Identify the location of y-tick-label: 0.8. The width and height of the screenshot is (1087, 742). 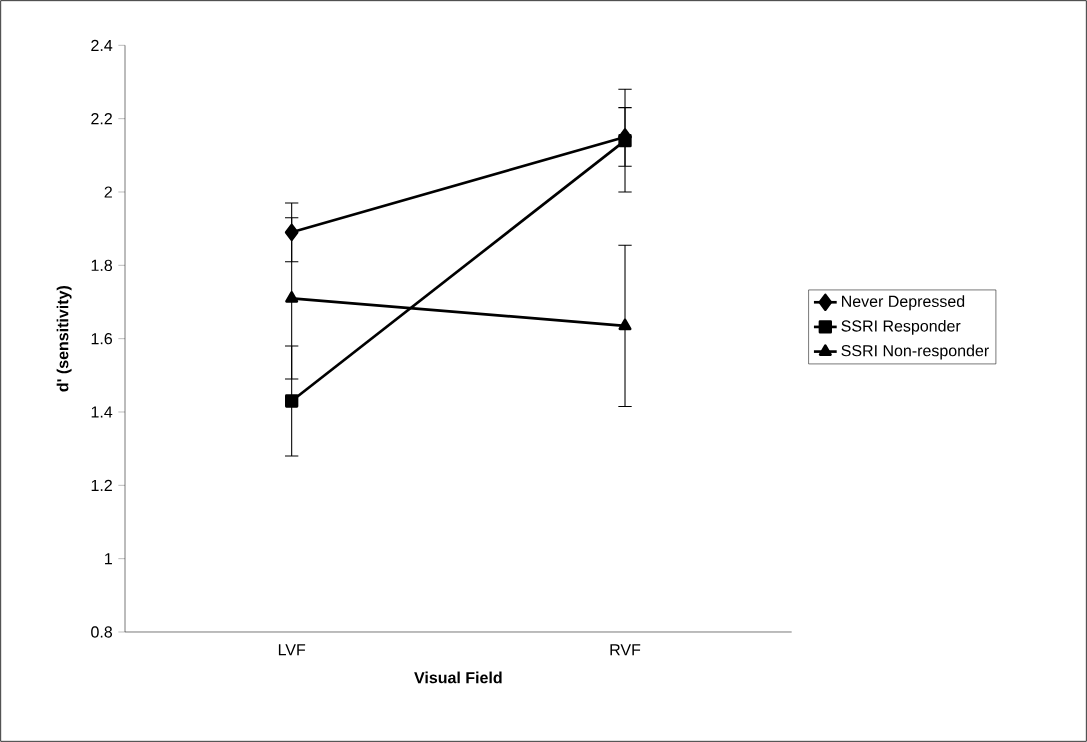
(102, 632).